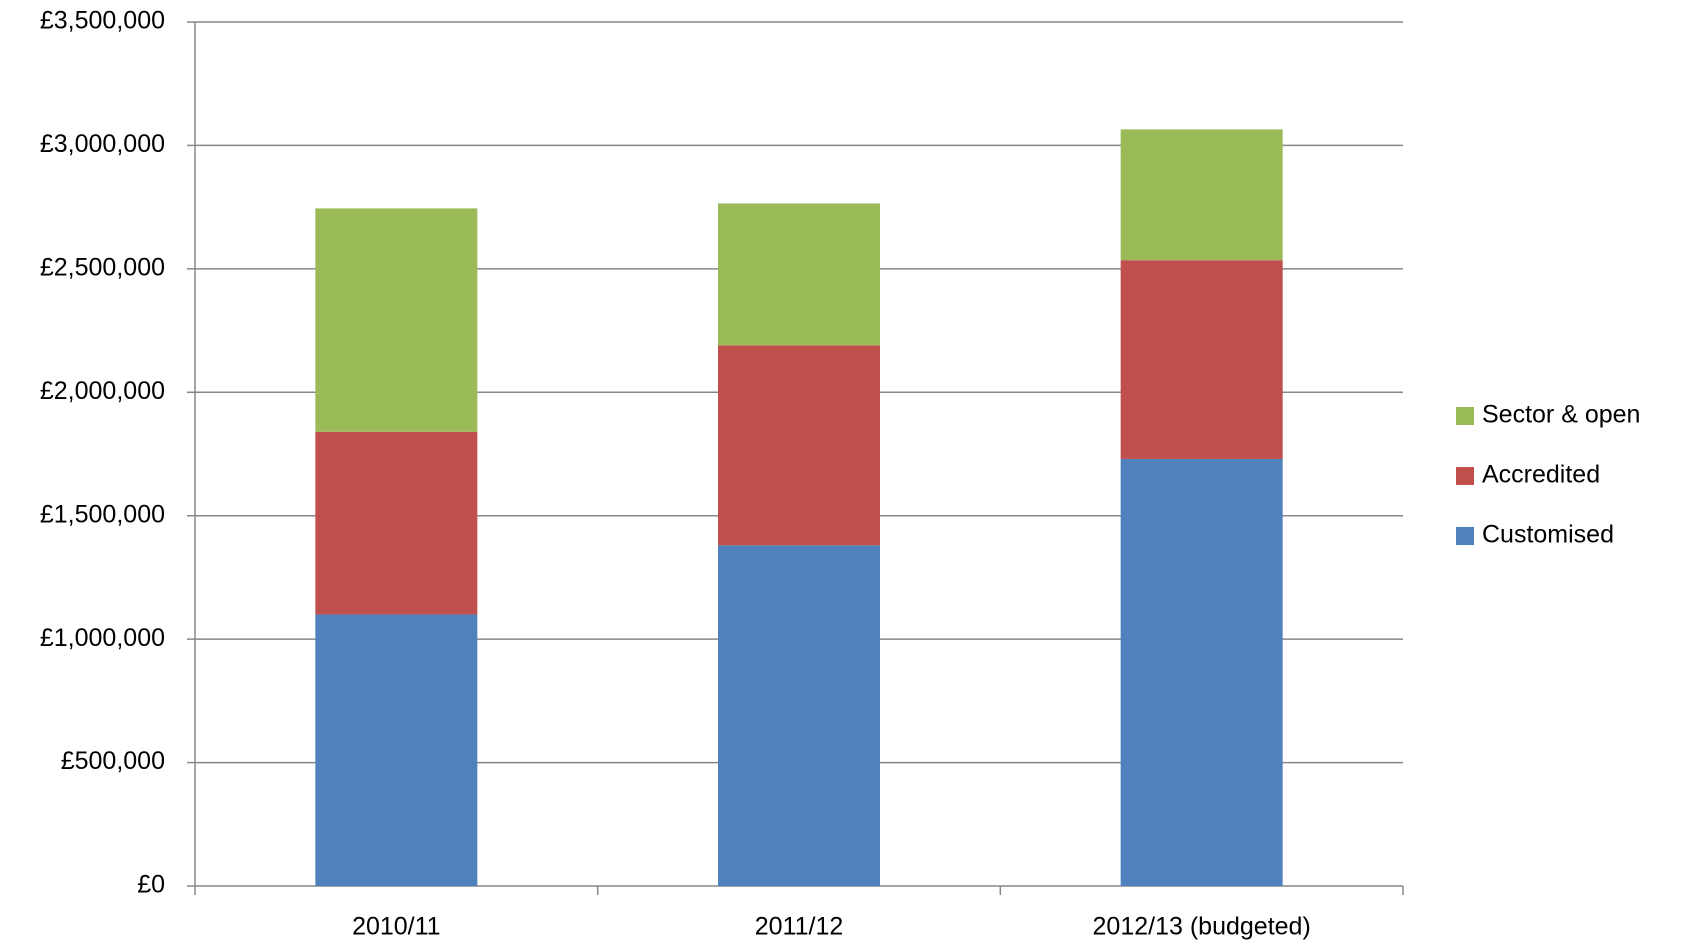  What do you see at coordinates (113, 761) in the screenshot?
I see `y-tick-label: £500,000` at bounding box center [113, 761].